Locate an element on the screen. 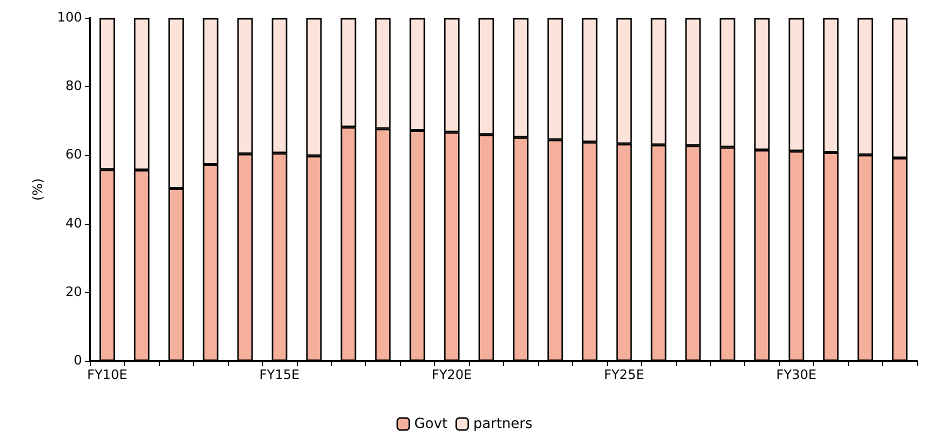 This screenshot has height=436, width=929. y-tick-label: 100 is located at coordinates (69, 18).